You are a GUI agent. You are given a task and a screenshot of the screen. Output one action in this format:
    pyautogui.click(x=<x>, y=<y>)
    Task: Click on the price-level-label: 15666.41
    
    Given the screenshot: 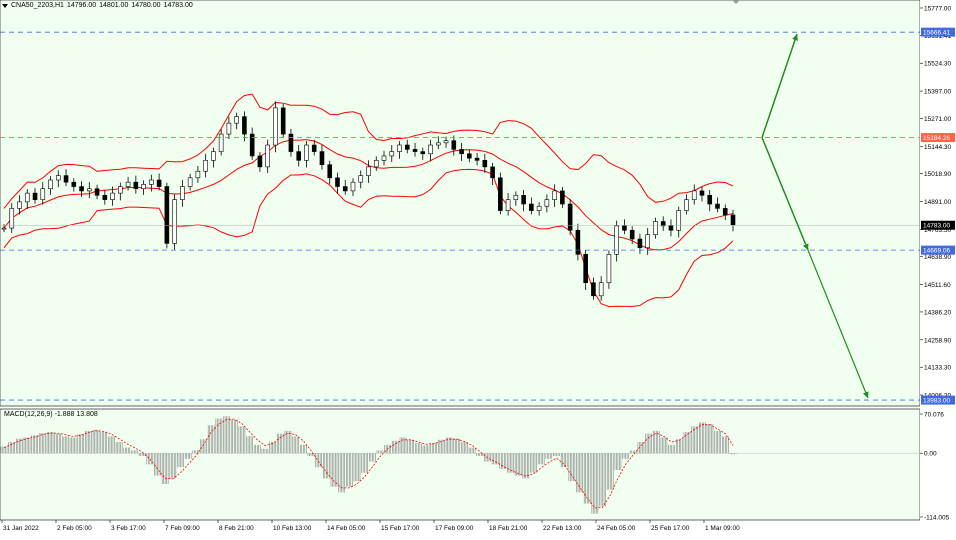 What is the action you would take?
    pyautogui.click(x=936, y=33)
    